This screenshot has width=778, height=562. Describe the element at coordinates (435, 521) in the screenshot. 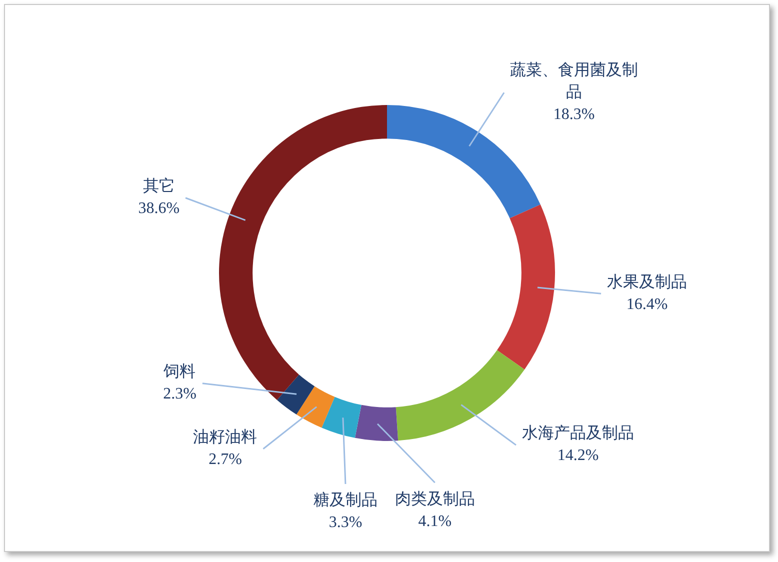

I see `data-label: 4.1%` at that location.